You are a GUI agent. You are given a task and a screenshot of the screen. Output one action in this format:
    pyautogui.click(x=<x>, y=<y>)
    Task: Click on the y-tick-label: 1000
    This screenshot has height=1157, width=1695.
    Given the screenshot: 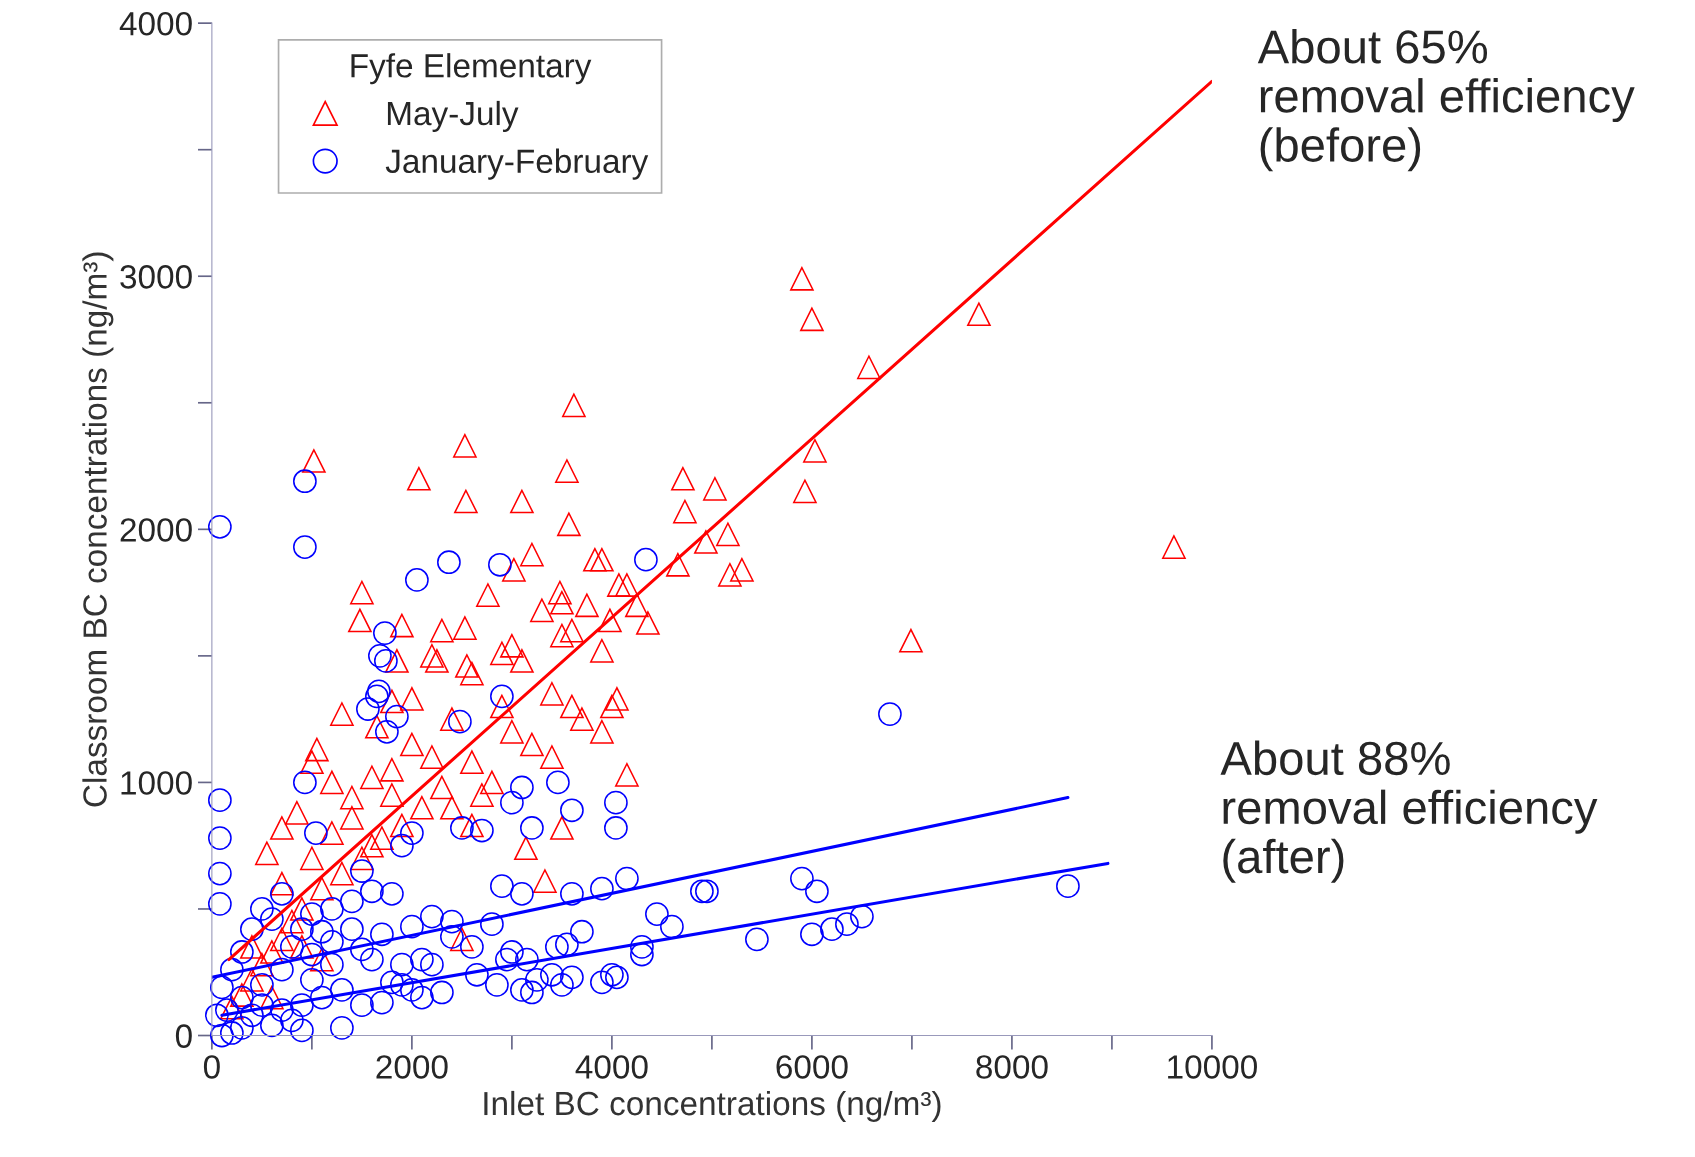 What is the action you would take?
    pyautogui.click(x=156, y=783)
    